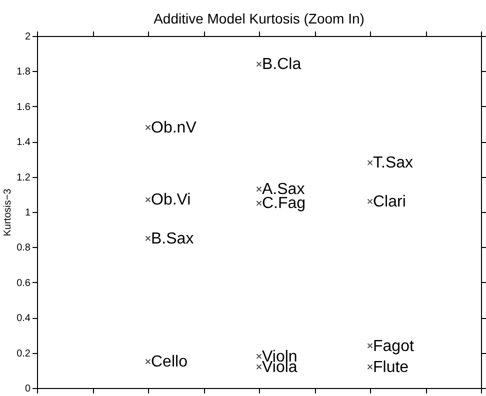  What do you see at coordinates (27, 389) in the screenshot?
I see `y-tick-label: 0` at bounding box center [27, 389].